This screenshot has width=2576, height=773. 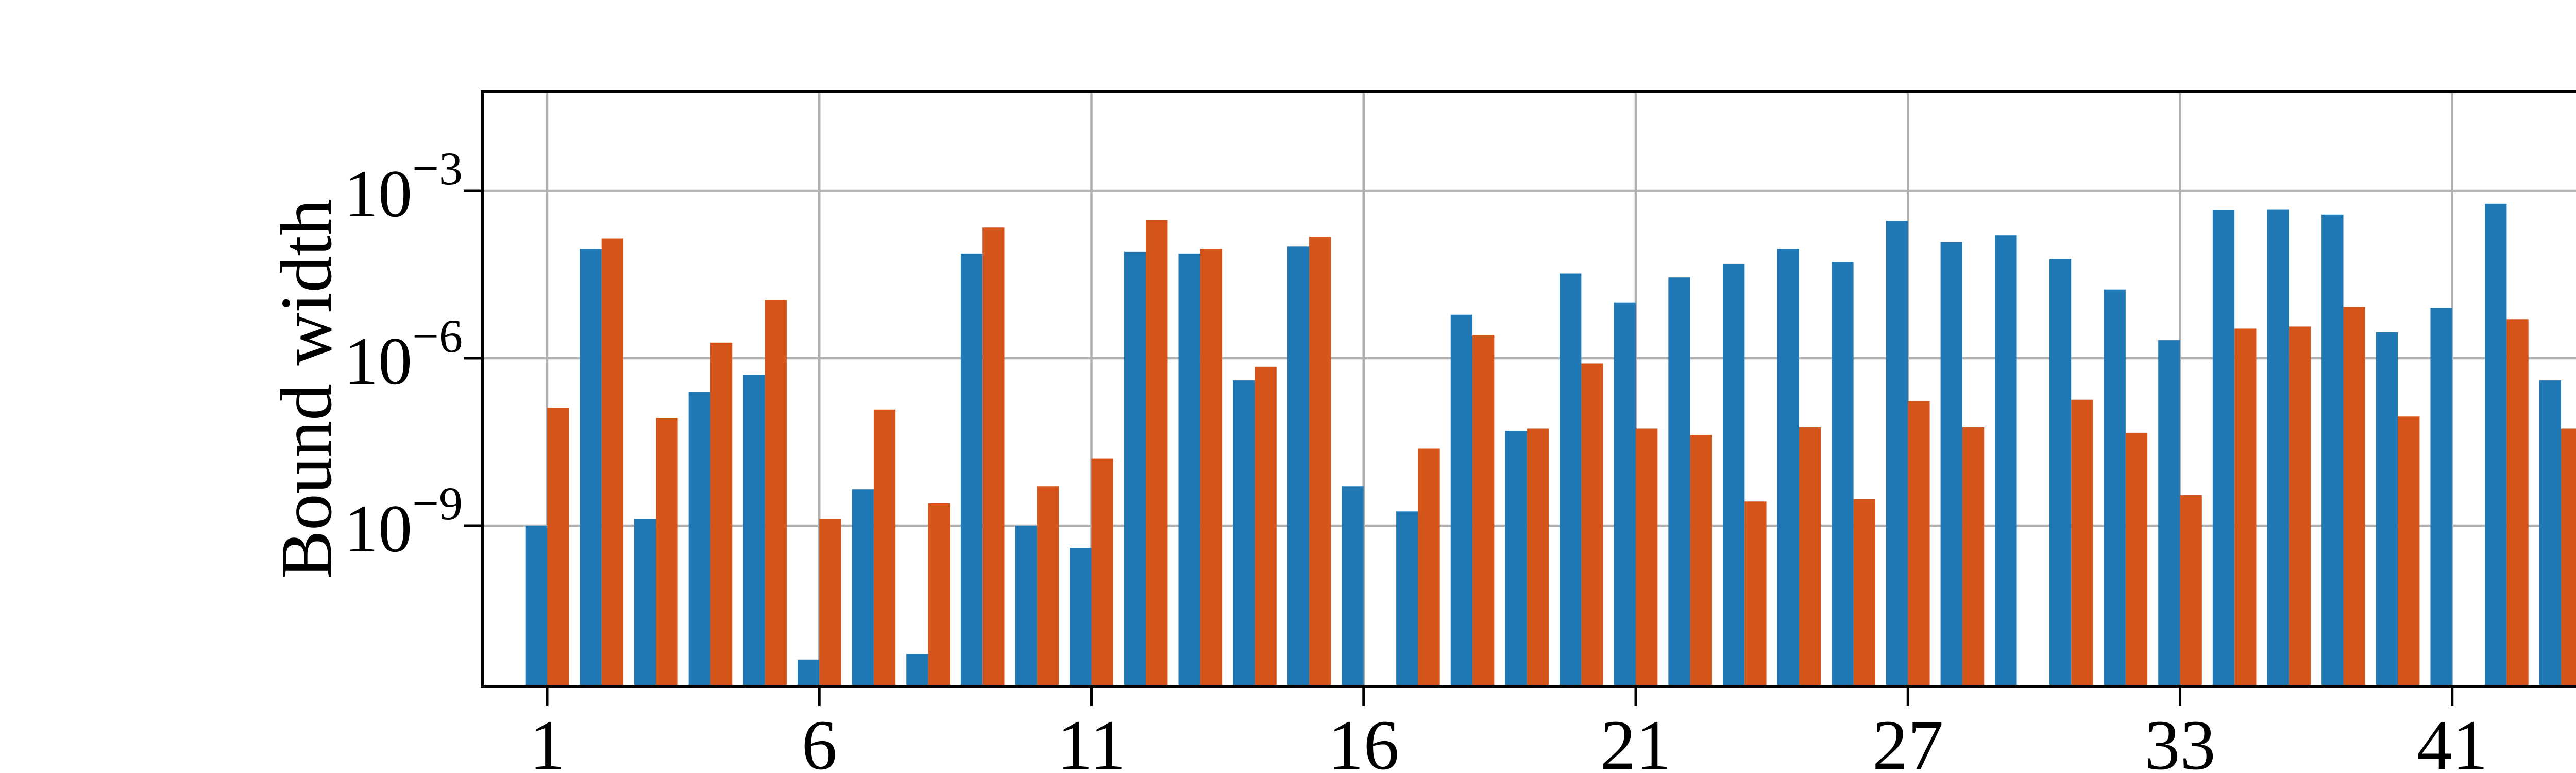 What do you see at coordinates (306, 389) in the screenshot?
I see `y-axis-label: Bound width` at bounding box center [306, 389].